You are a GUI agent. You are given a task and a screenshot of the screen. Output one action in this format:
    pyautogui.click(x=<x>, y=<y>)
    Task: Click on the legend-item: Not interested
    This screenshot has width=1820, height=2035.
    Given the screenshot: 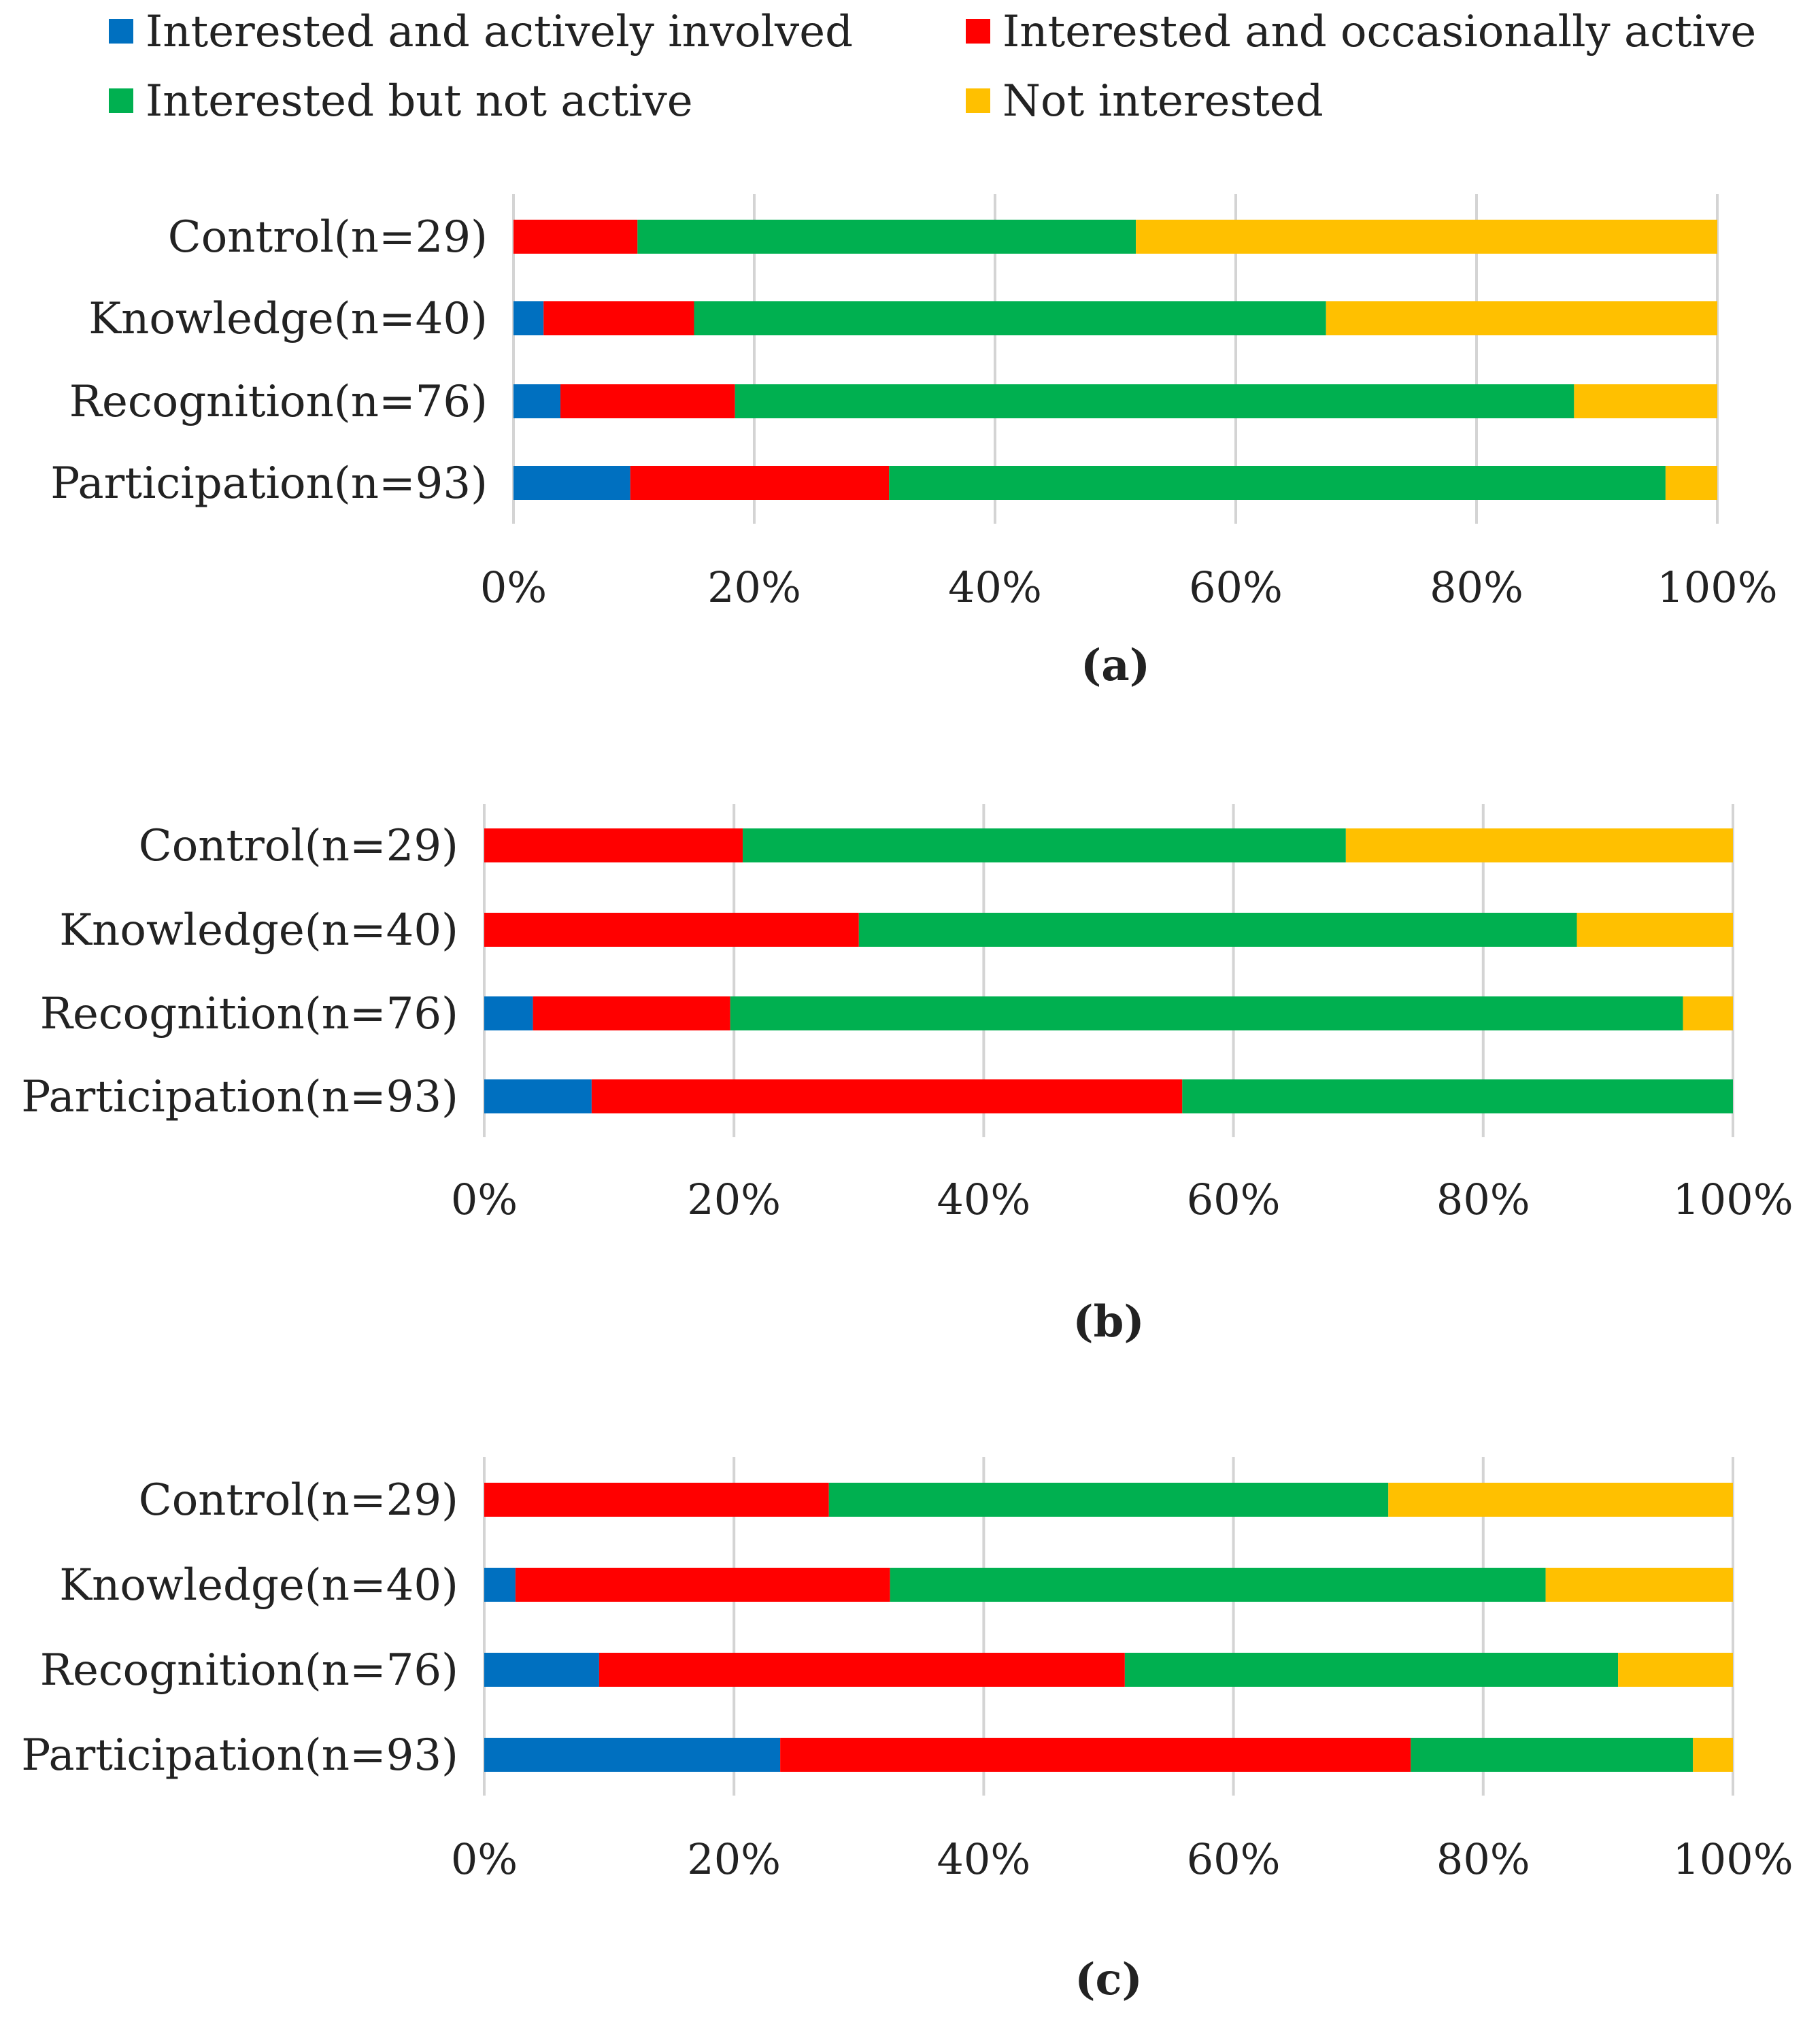 What is the action you would take?
    pyautogui.click(x=1145, y=101)
    